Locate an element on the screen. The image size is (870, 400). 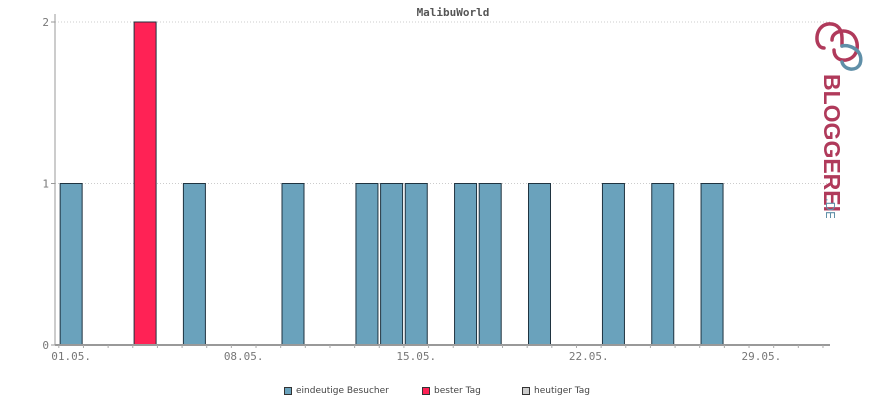
legend-label: bester Tag is located at coordinates (457, 391).